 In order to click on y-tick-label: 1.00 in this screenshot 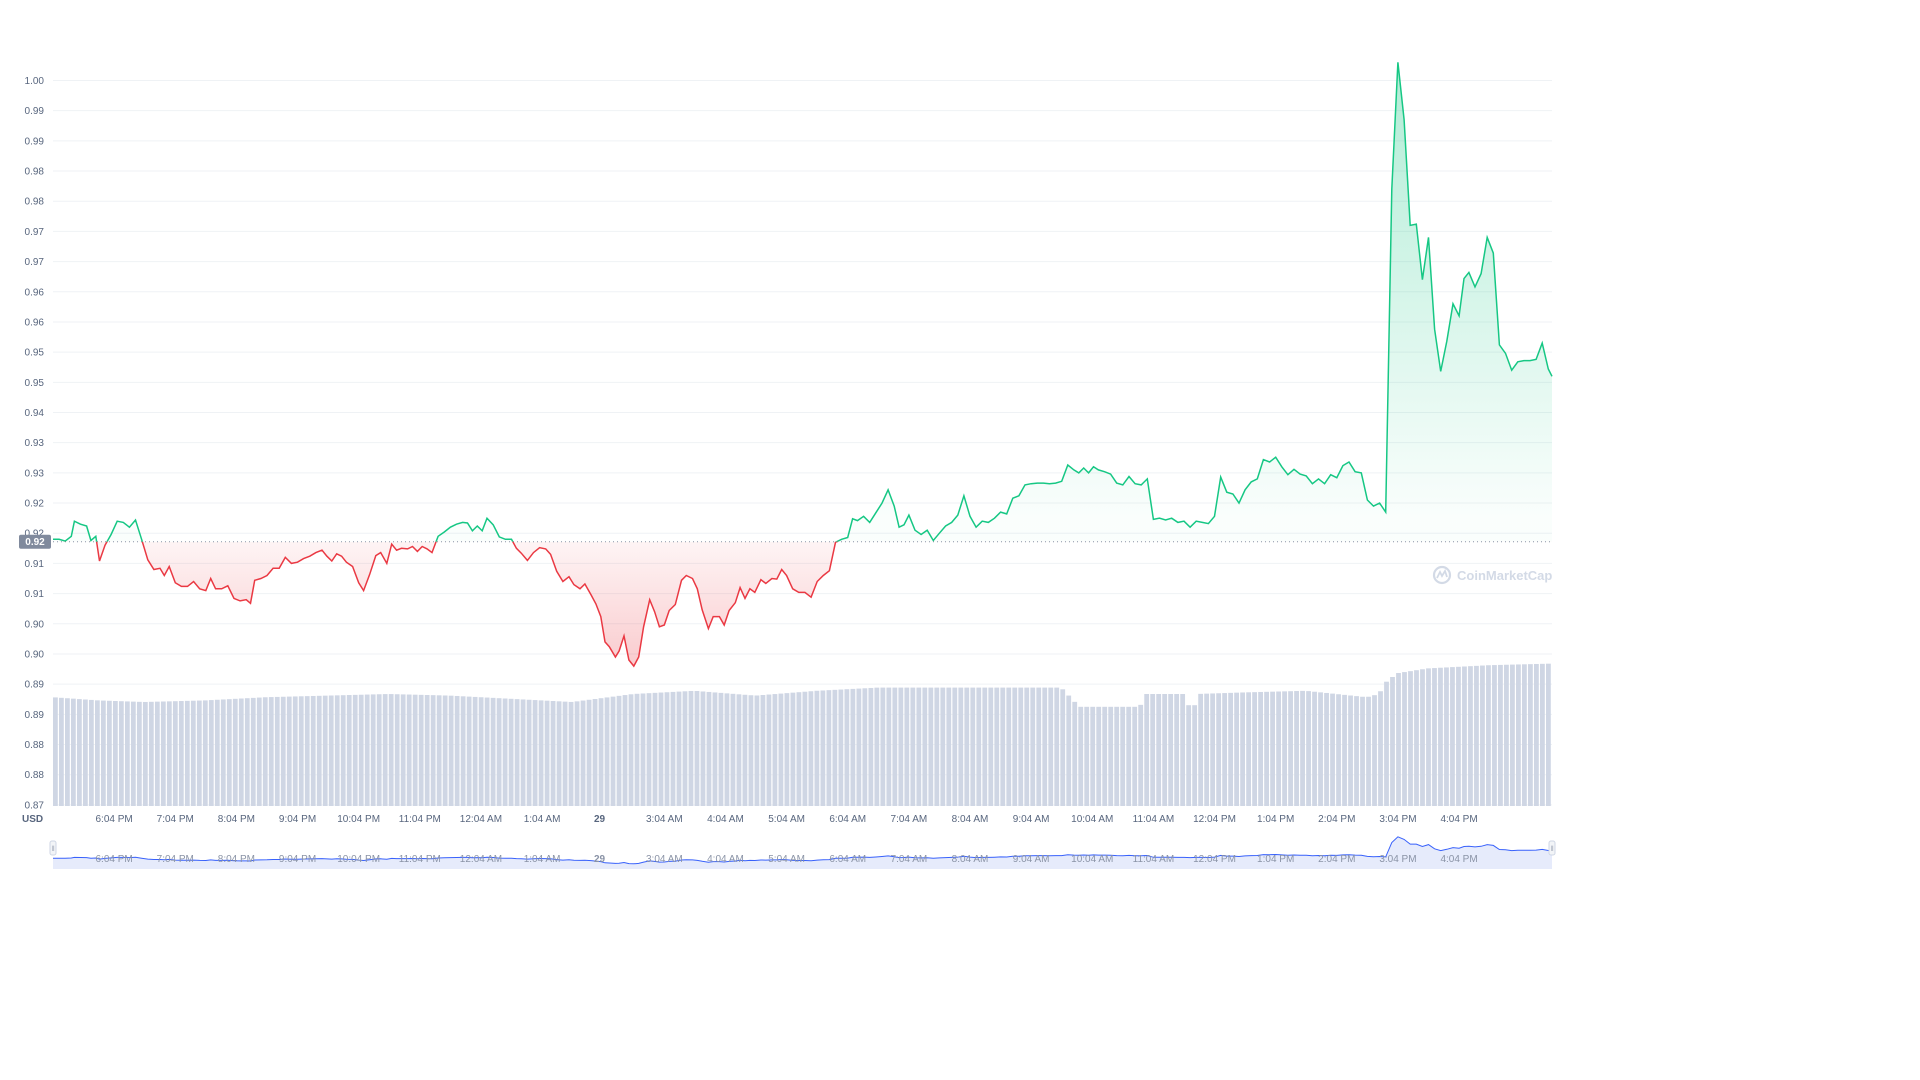, I will do `click(35, 81)`.